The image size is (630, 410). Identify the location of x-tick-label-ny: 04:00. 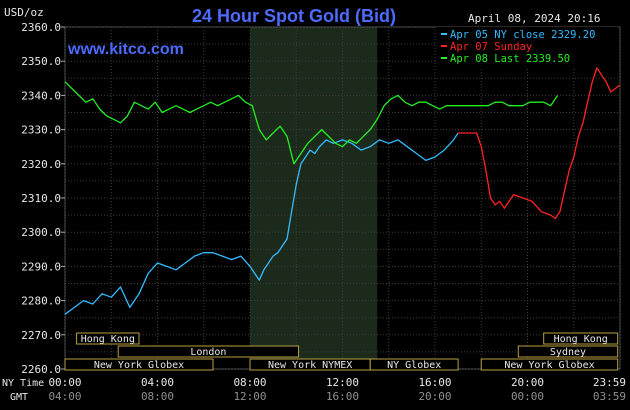
(157, 382).